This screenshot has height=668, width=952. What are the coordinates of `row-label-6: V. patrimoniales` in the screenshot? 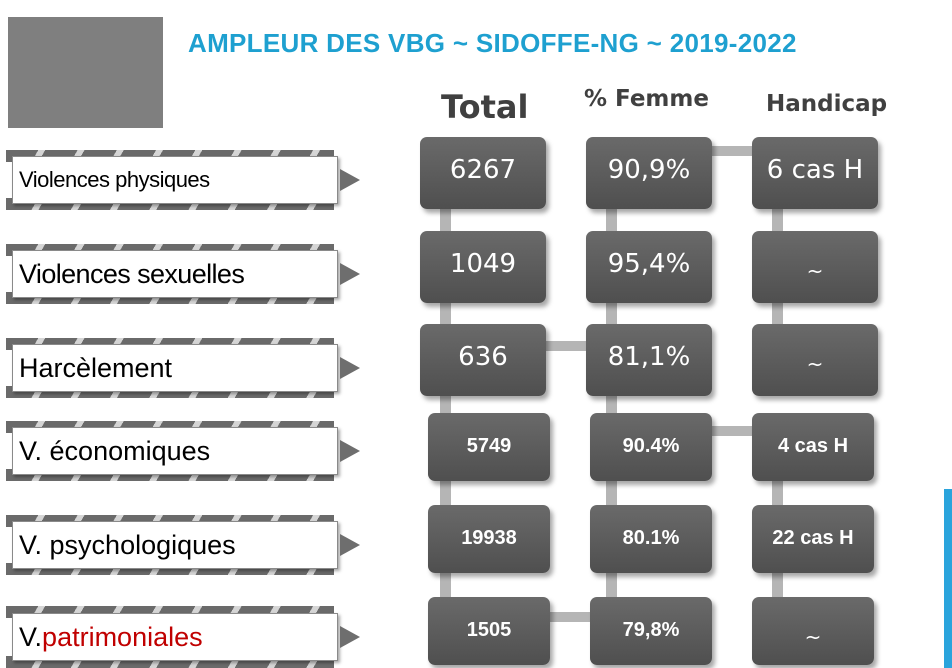 It's located at (186, 637).